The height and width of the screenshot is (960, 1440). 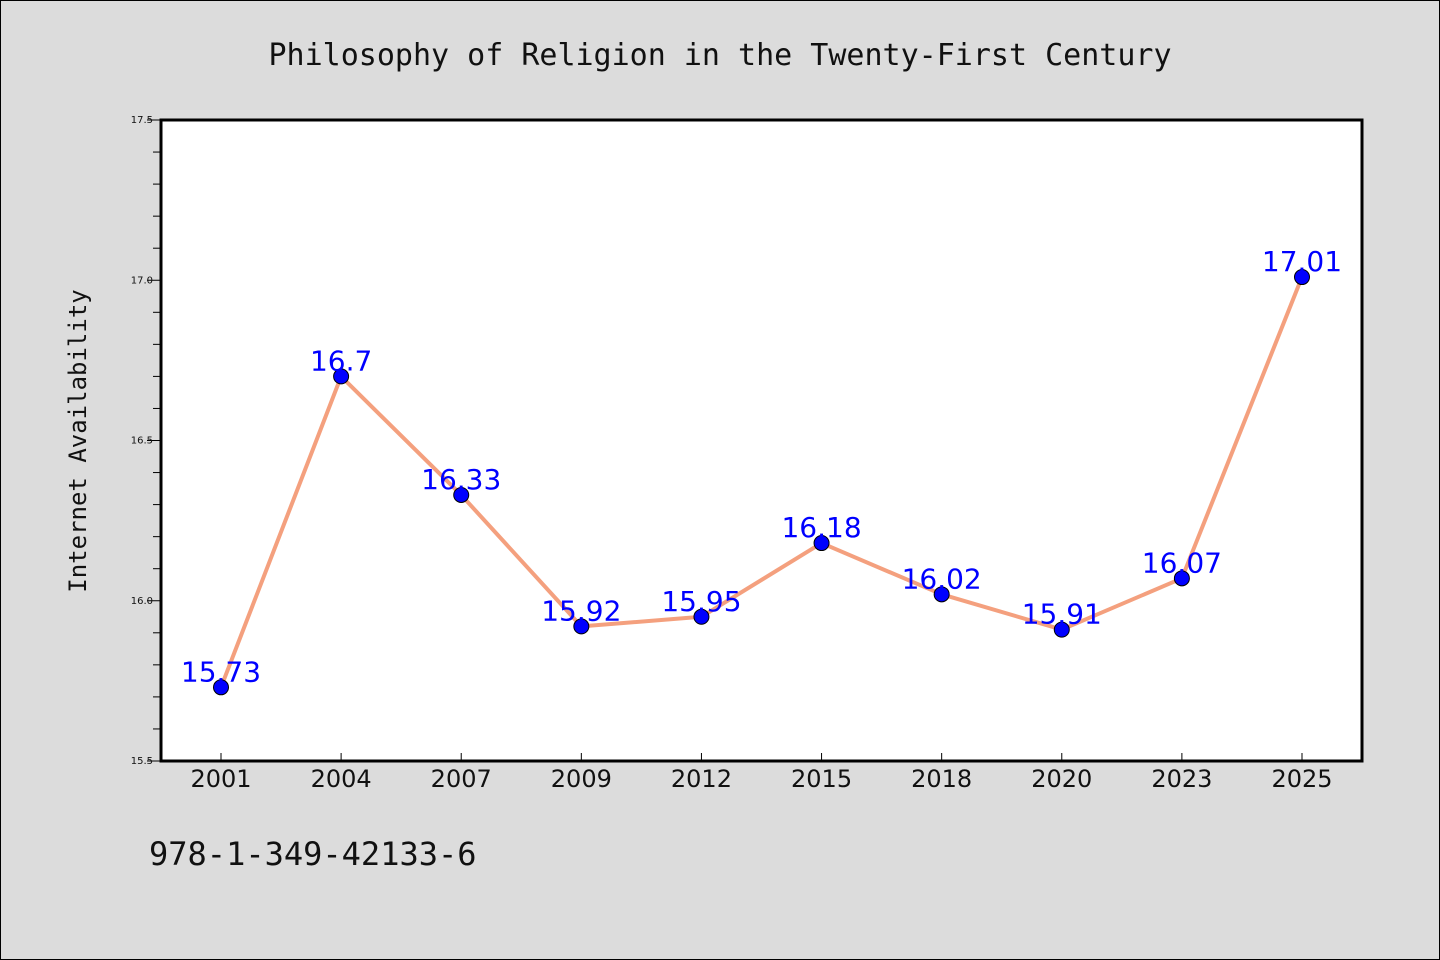 What do you see at coordinates (341, 779) in the screenshot?
I see `x-tick-label: 2004` at bounding box center [341, 779].